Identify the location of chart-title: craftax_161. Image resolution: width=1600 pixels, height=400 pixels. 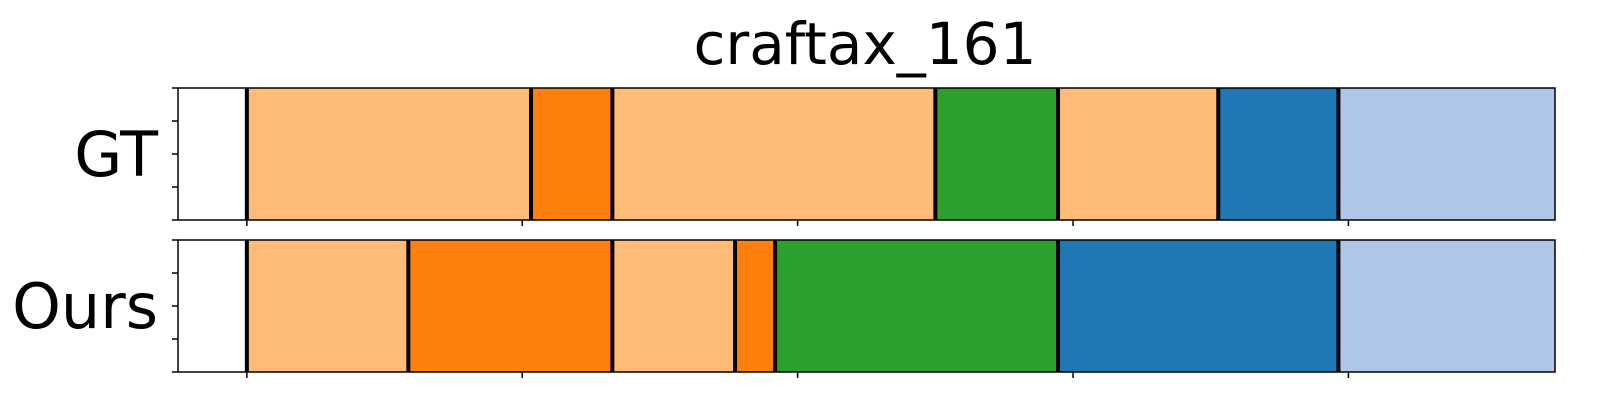
(865, 44).